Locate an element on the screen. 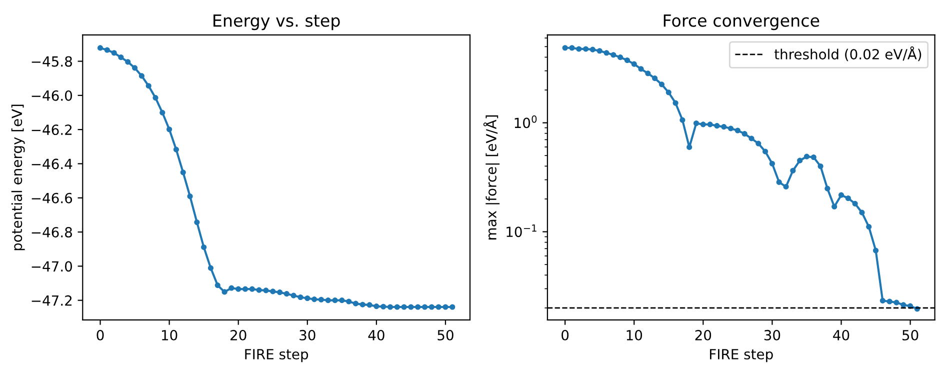  y-axis-title: max |force| [eV/Å] is located at coordinates (491, 177).